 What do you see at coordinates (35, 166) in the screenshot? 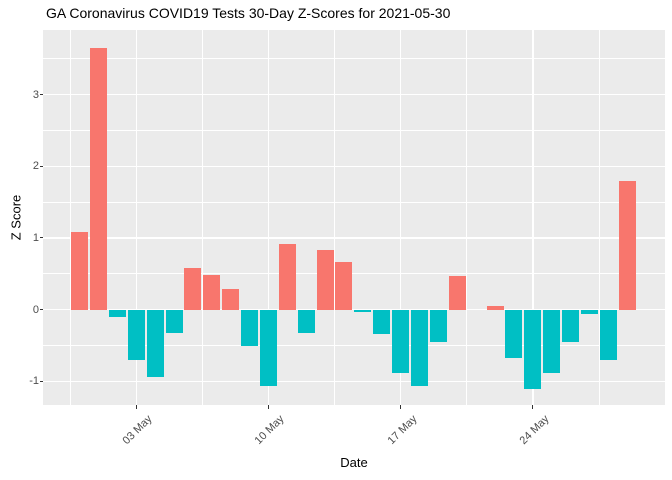
I see `y-tick-label: 2` at bounding box center [35, 166].